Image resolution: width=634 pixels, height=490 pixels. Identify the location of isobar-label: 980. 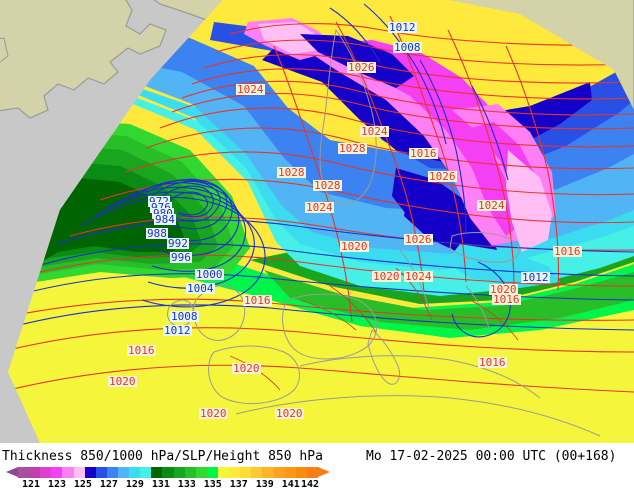
(163, 213).